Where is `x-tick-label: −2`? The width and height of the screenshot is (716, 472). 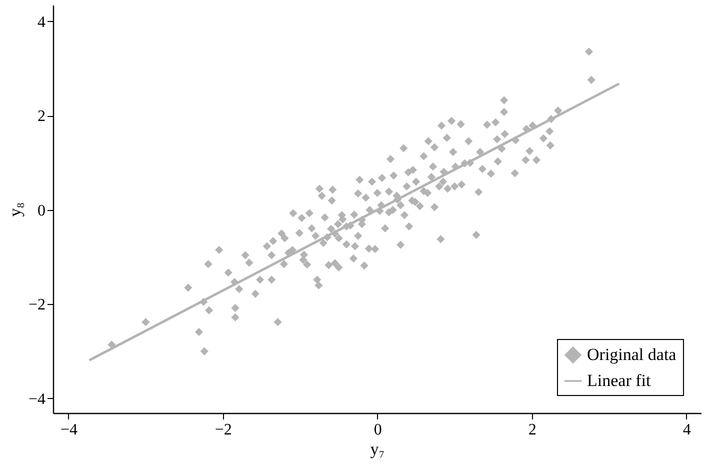 x-tick-label: −2 is located at coordinates (223, 430).